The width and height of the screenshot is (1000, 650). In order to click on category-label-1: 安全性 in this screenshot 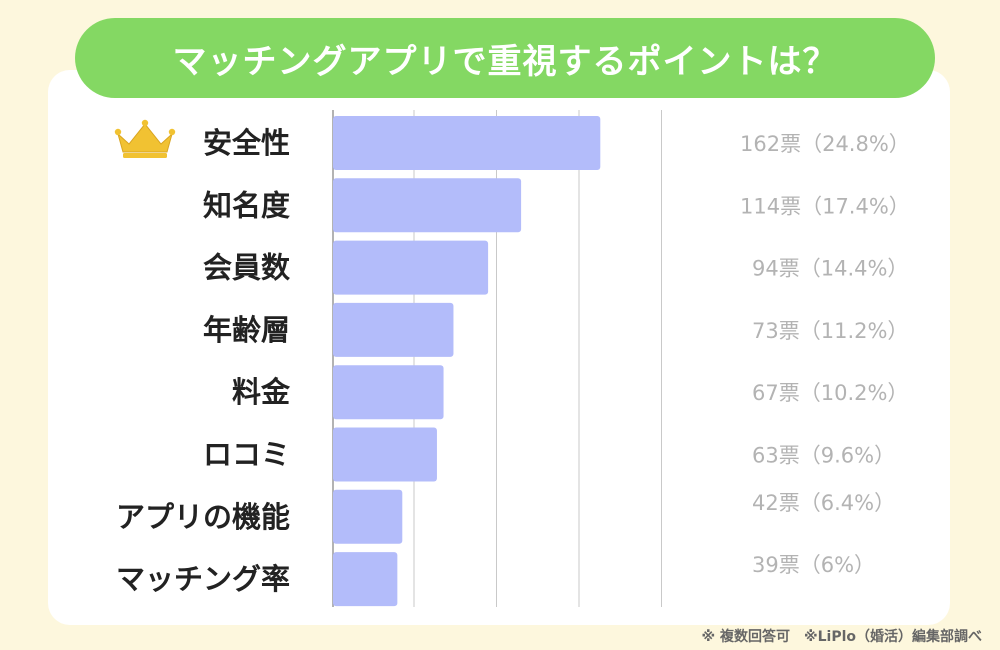, I will do `click(246, 143)`.